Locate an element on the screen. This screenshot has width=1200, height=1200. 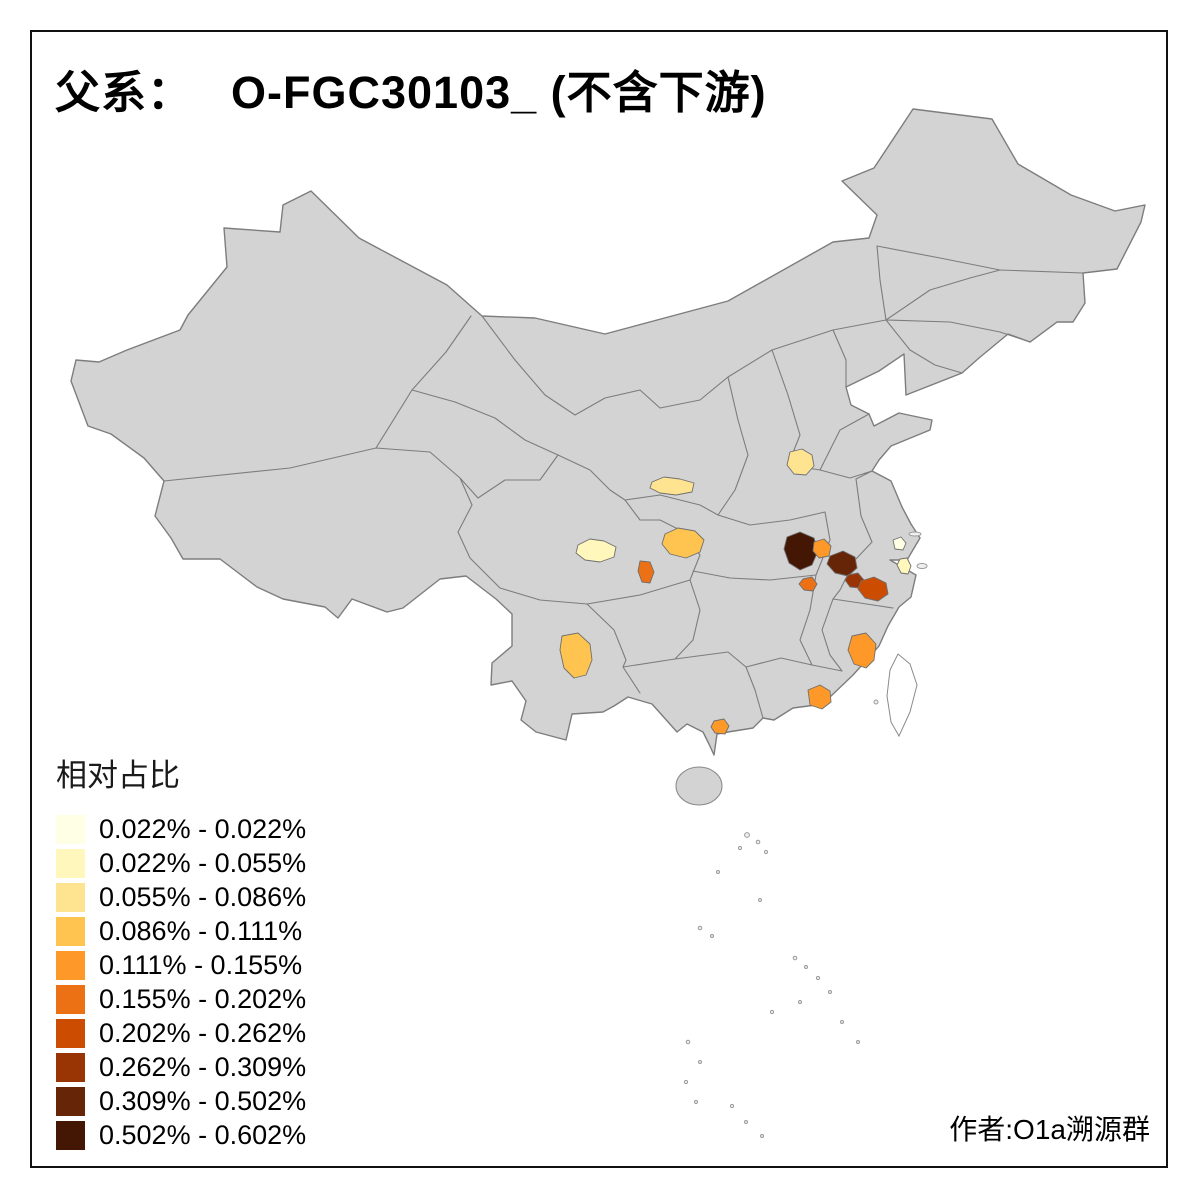
legend-title: 相对占比 is located at coordinates (118, 775).